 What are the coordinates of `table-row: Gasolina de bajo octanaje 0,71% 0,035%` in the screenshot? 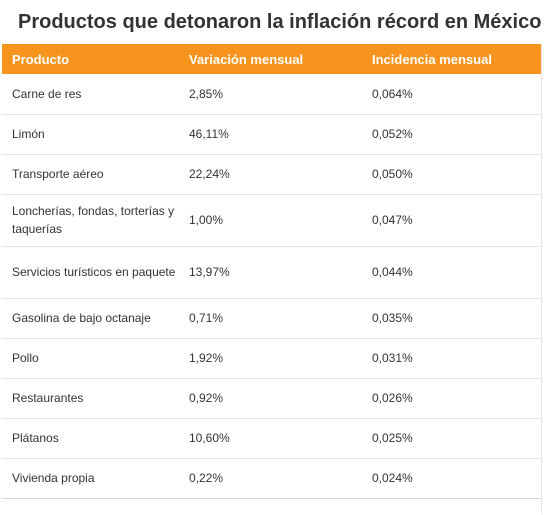 It's located at (272, 318).